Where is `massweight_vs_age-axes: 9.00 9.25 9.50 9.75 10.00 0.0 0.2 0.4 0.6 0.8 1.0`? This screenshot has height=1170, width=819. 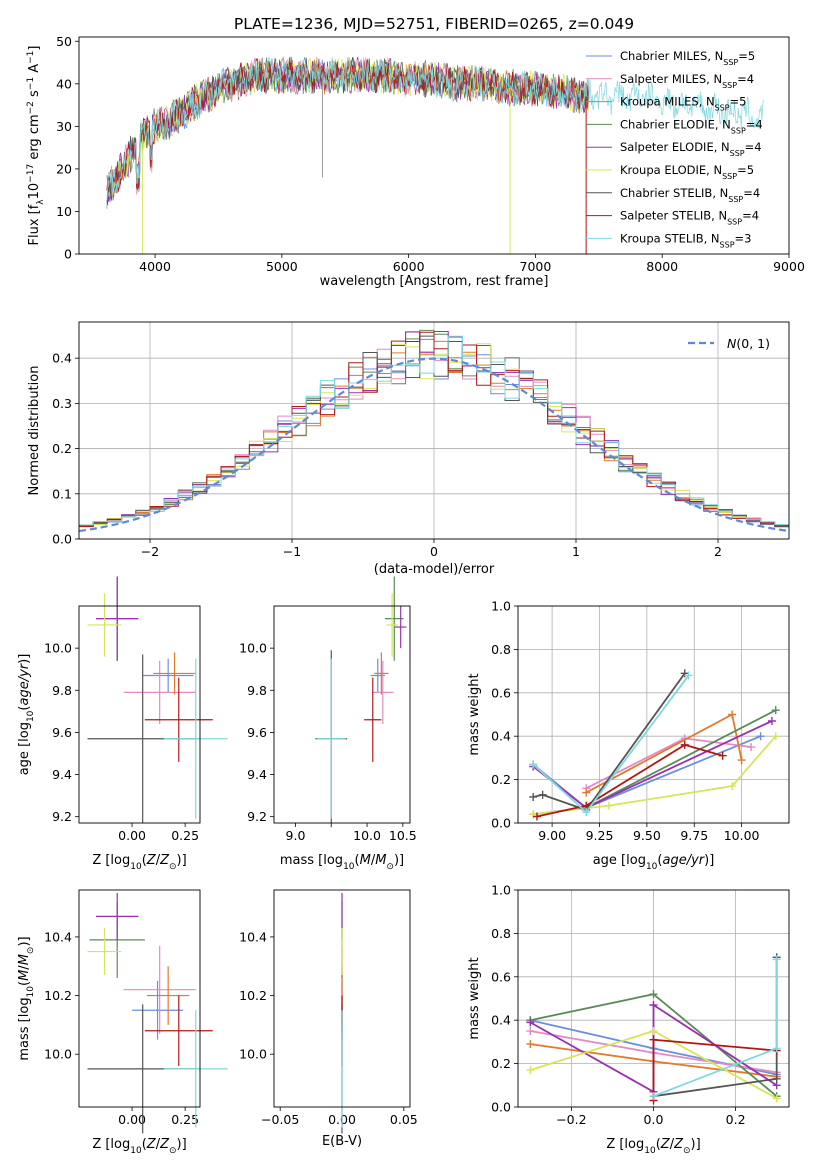
massweight_vs_age-axes: 9.00 9.25 9.50 9.75 10.00 0.0 0.2 0.4 0.6 0.8 1.0 is located at coordinates (640, 721).